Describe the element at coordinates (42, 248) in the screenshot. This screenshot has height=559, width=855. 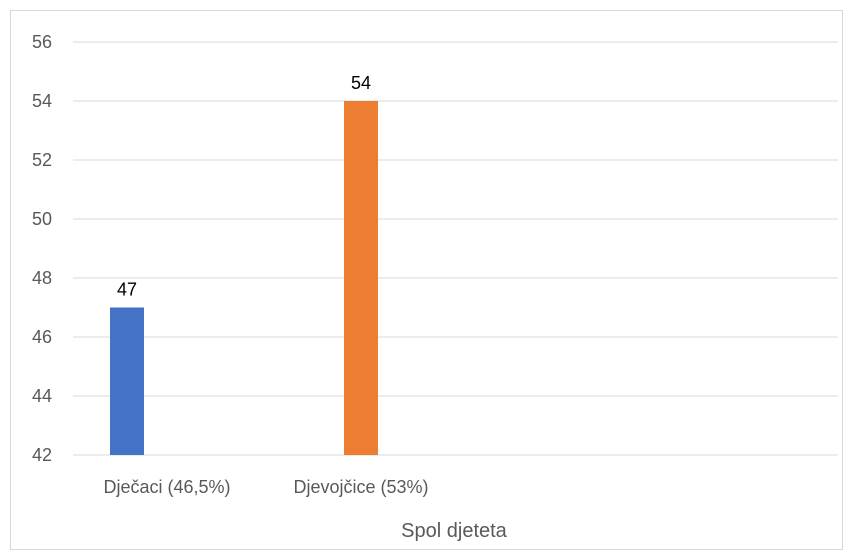
I see `y-axis-ticks: 42 44 46 48 50 52 54 56` at that location.